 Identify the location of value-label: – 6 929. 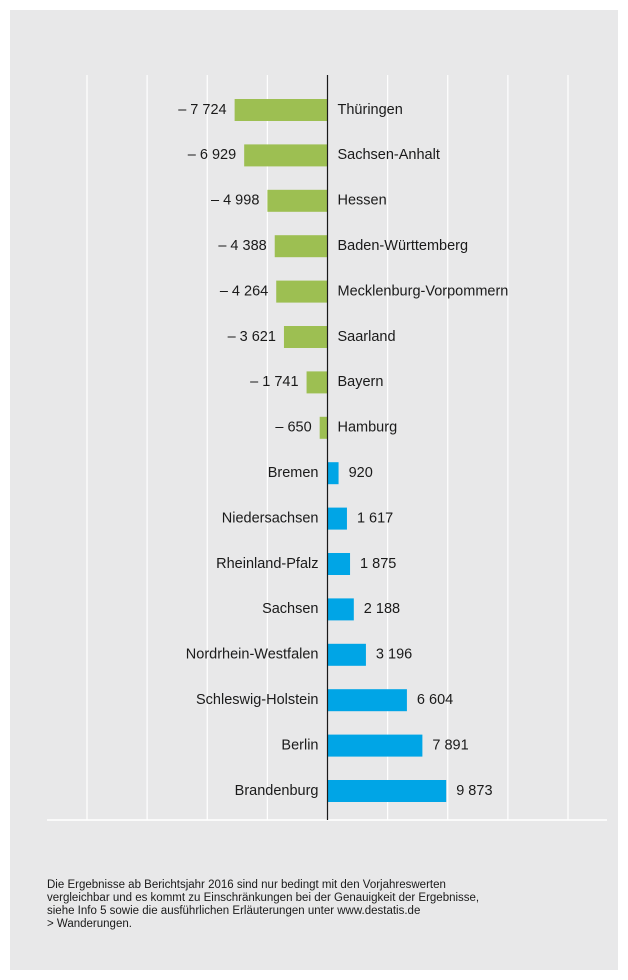
(212, 155).